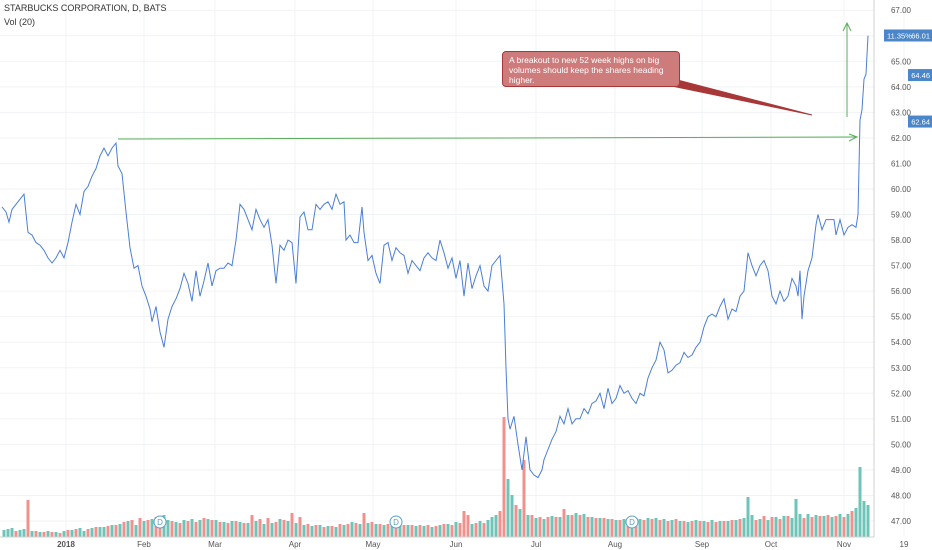 The height and width of the screenshot is (550, 932). I want to click on volume-indicator-label: Vol (20), so click(20, 22).